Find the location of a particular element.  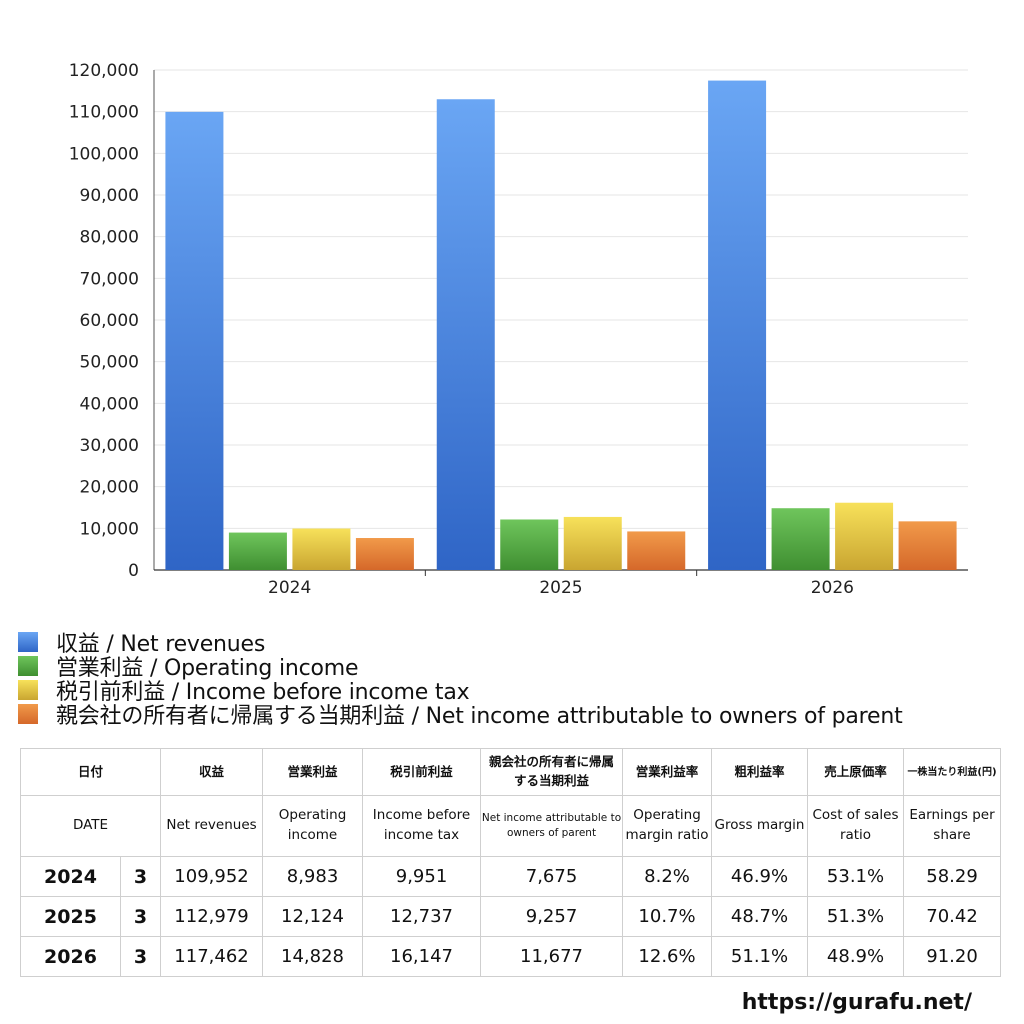

row-year: 2025 is located at coordinates (70, 916).